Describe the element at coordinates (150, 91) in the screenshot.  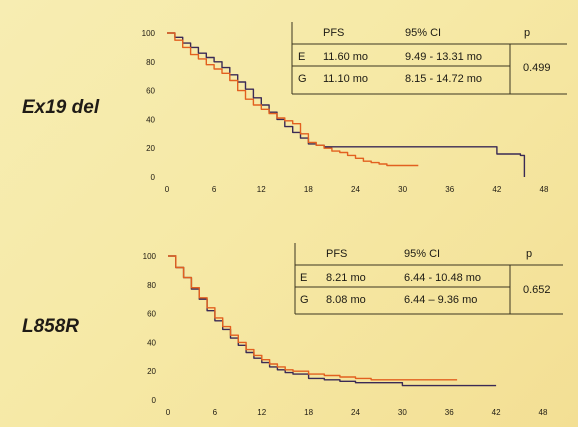
I see `y-tick-label: 60` at that location.